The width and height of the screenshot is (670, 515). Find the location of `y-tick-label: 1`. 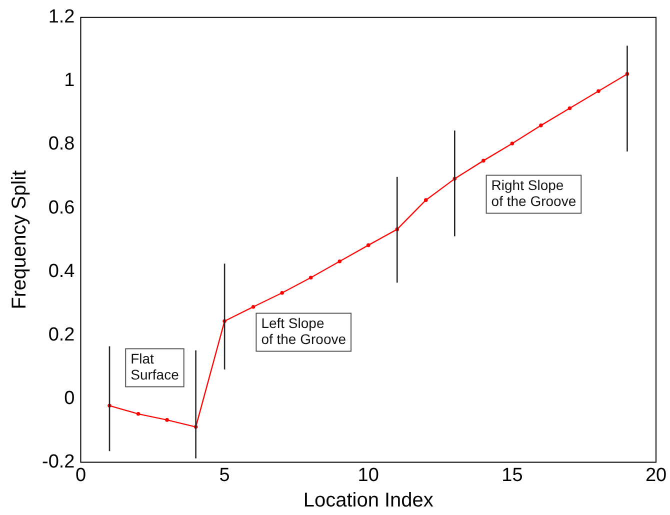

y-tick-label: 1 is located at coordinates (69, 81).